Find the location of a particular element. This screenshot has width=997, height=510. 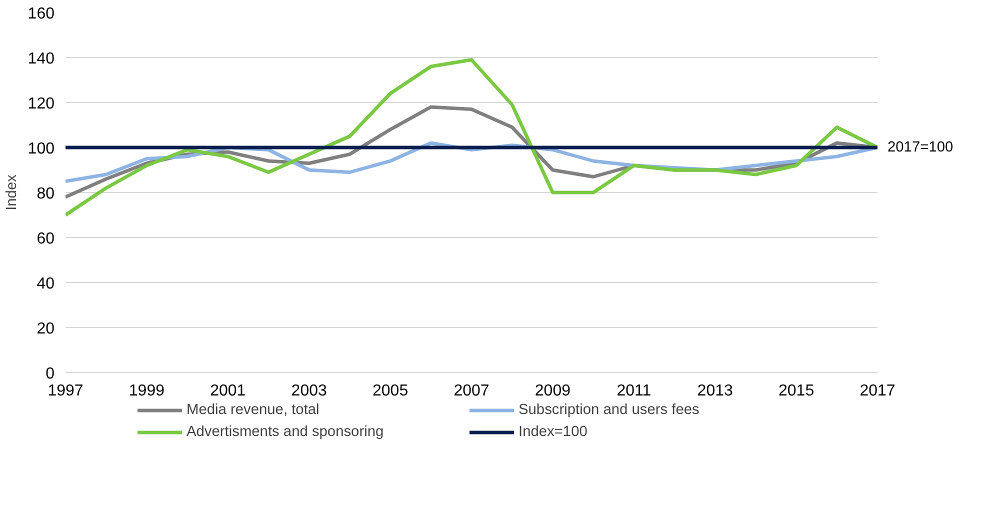

legend-label: Index=100 is located at coordinates (553, 432).